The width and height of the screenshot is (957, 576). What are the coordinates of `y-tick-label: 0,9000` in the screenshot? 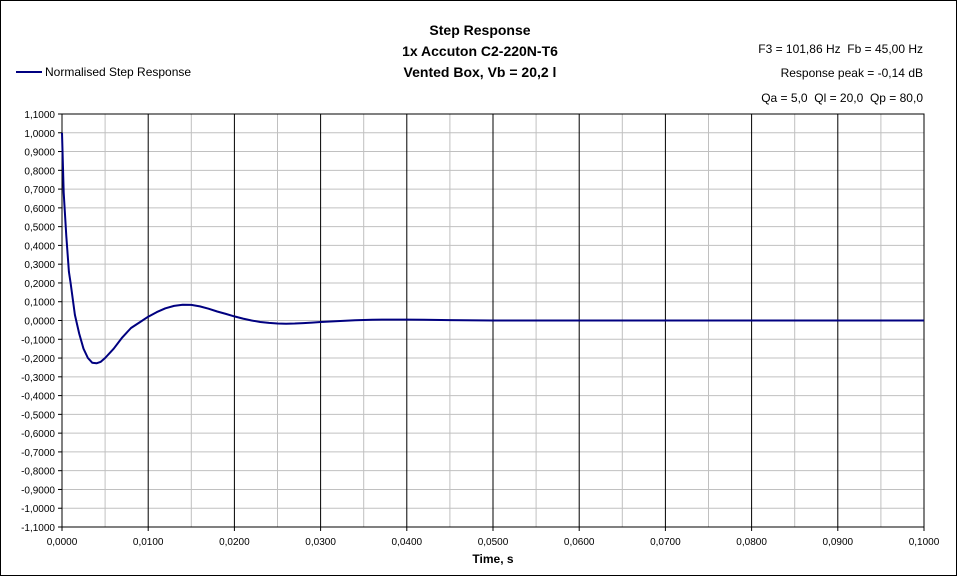 It's located at (39, 153).